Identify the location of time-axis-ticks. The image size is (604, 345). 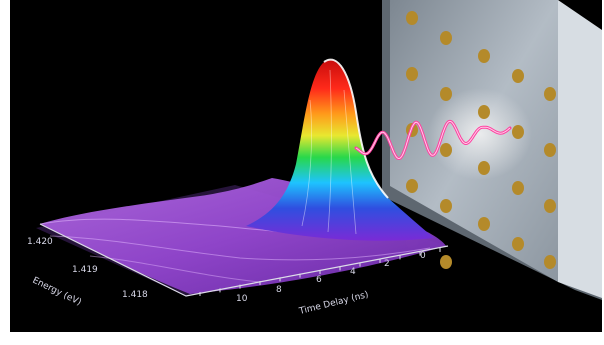
(320, 272).